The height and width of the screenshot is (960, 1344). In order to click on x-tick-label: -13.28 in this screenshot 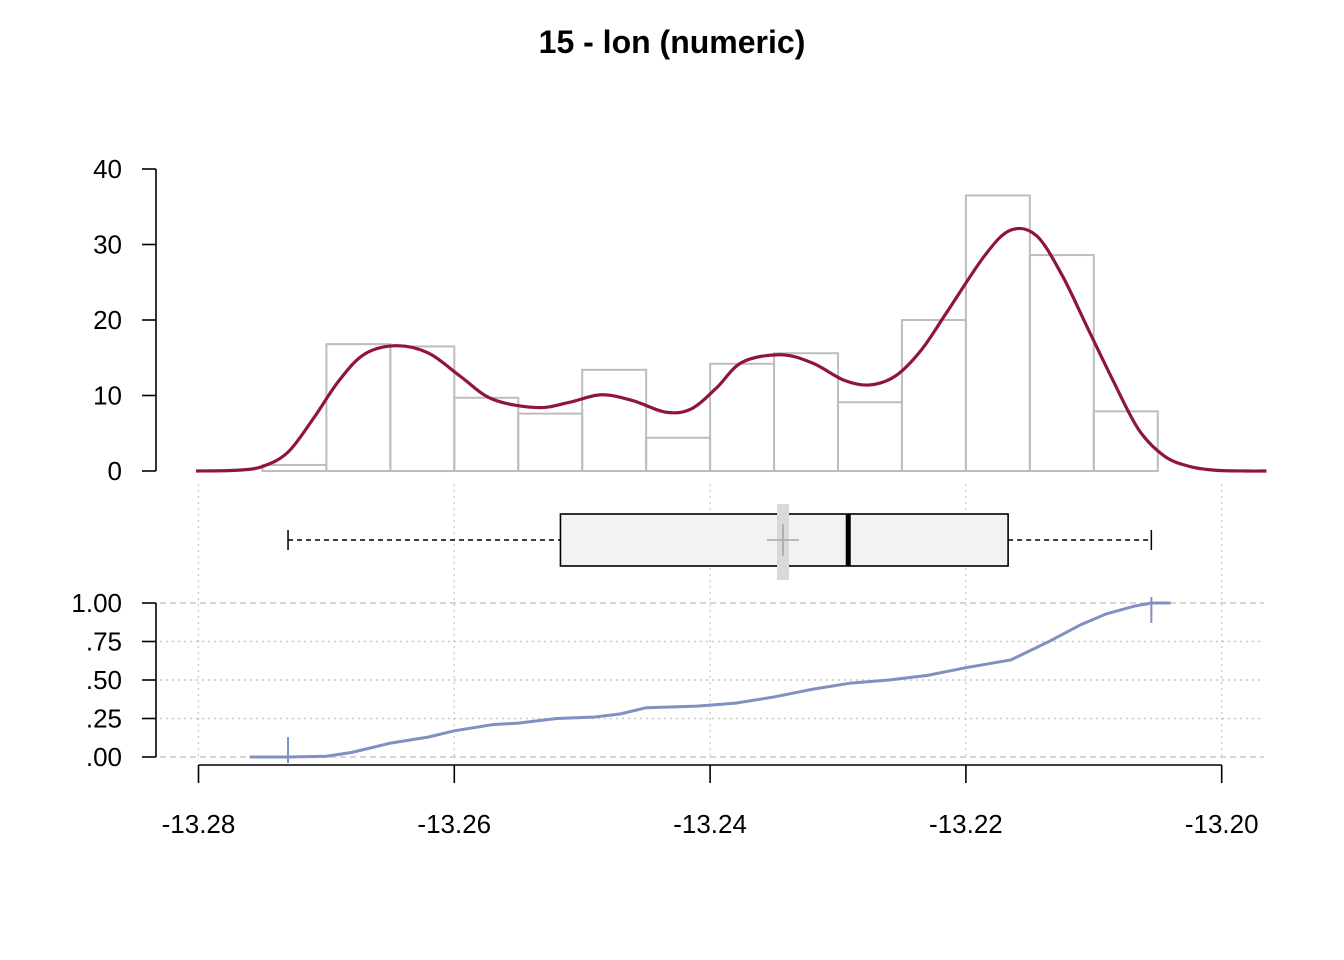, I will do `click(199, 824)`.